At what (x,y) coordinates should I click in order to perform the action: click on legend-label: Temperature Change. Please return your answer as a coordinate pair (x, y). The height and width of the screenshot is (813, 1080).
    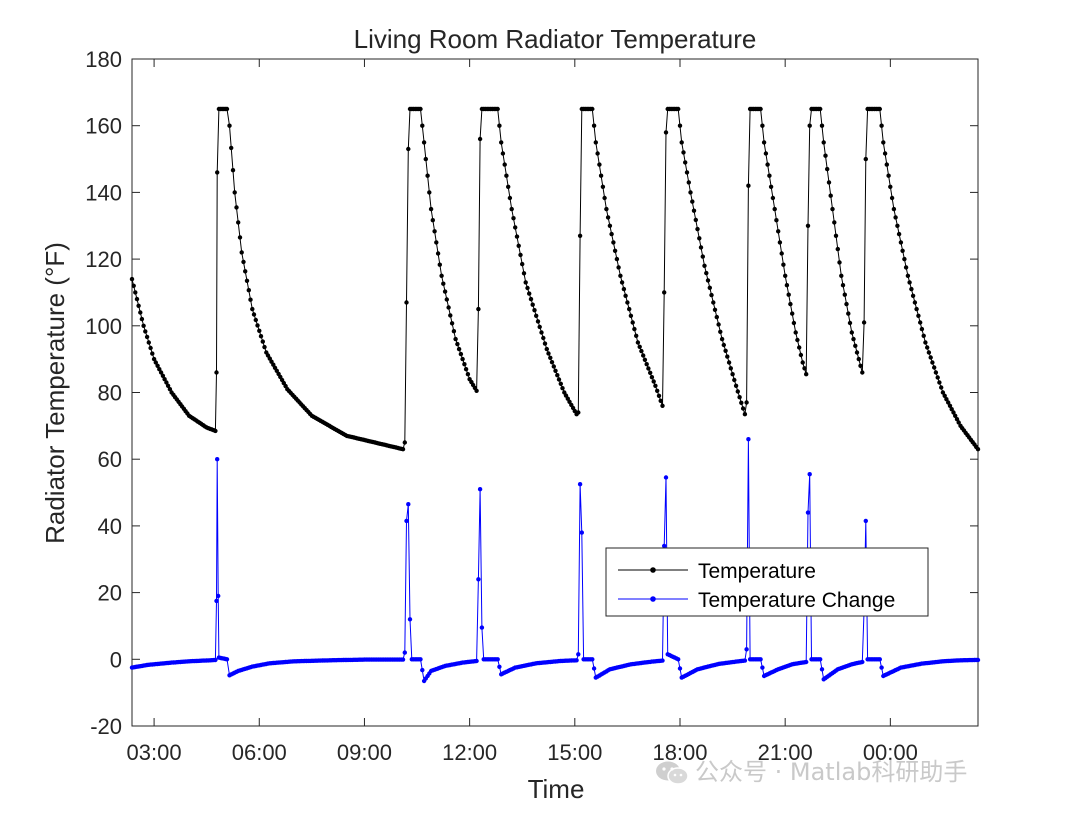
    Looking at the image, I should click on (796, 600).